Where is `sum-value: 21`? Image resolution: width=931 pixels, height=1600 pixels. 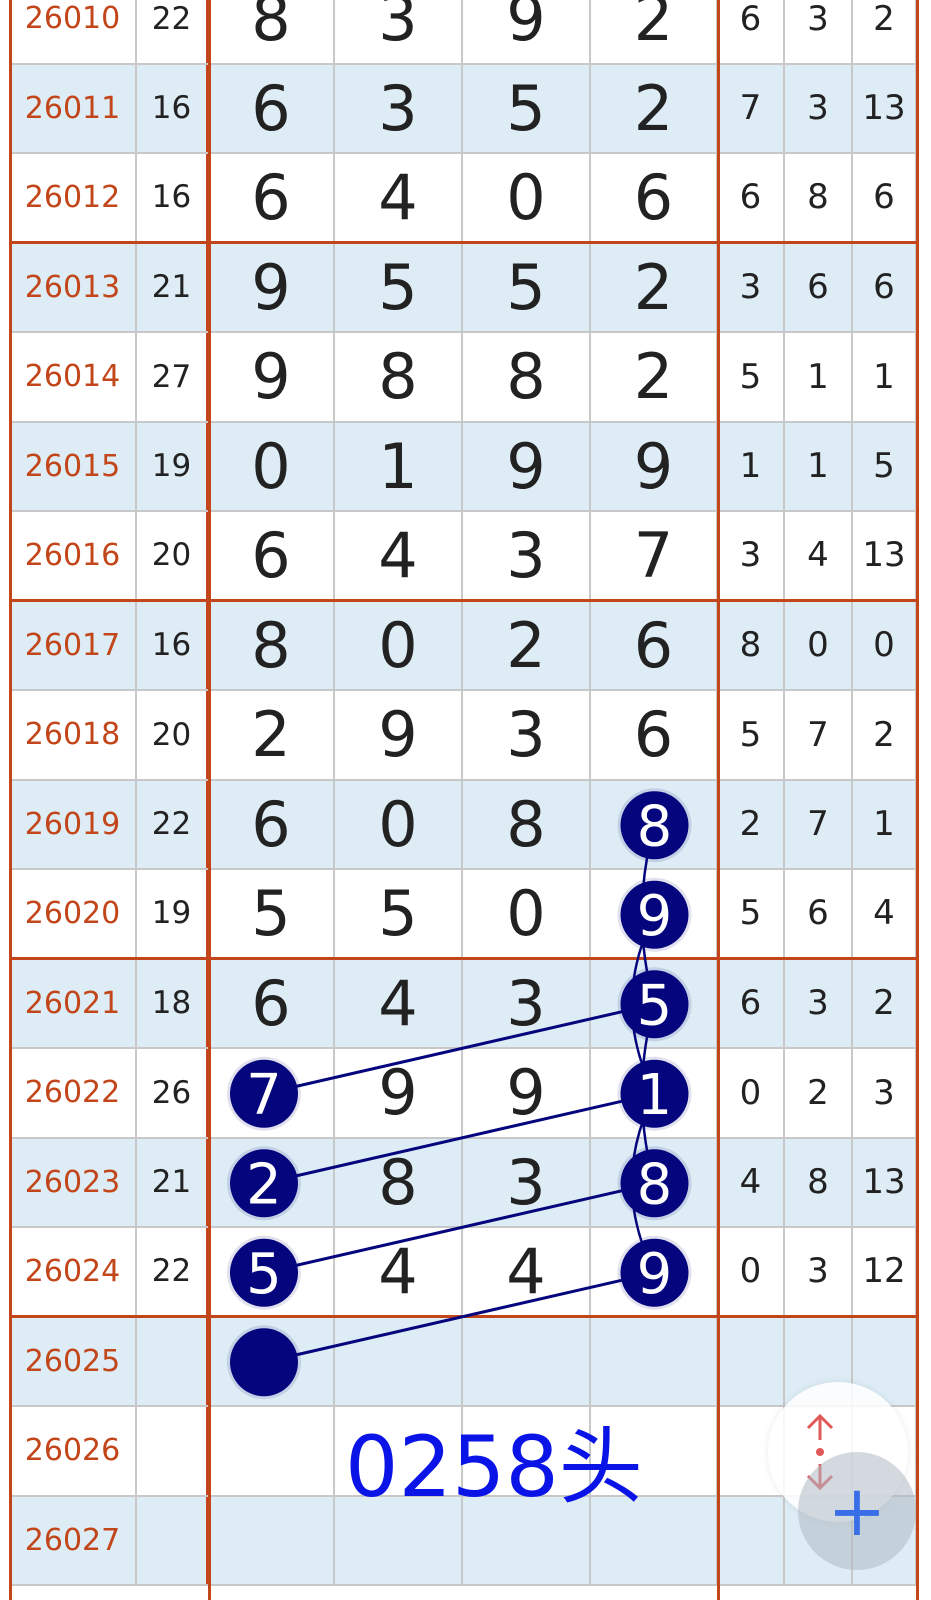
sum-value: 21 is located at coordinates (173, 1182).